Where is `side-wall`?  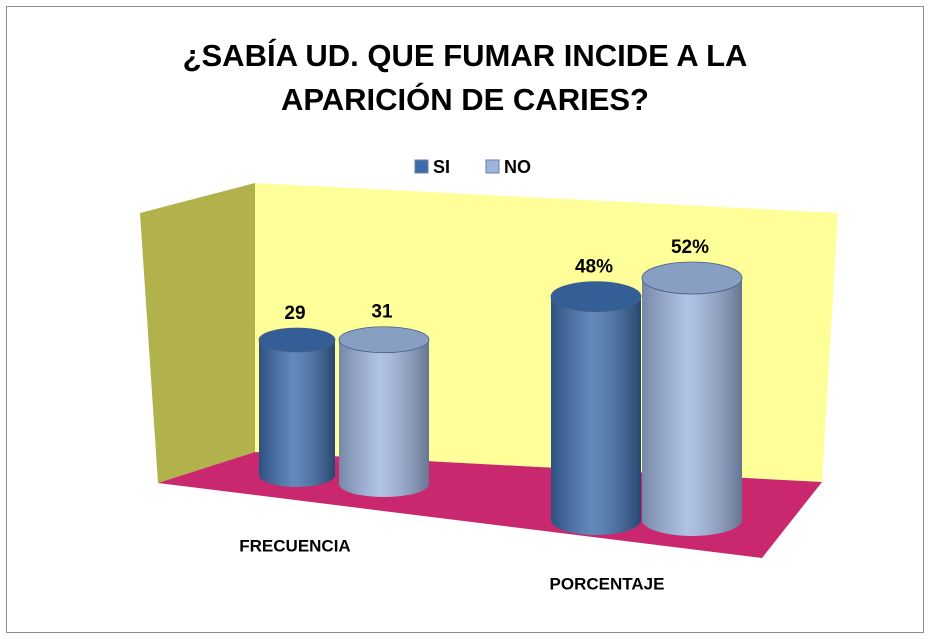 side-wall is located at coordinates (197, 333).